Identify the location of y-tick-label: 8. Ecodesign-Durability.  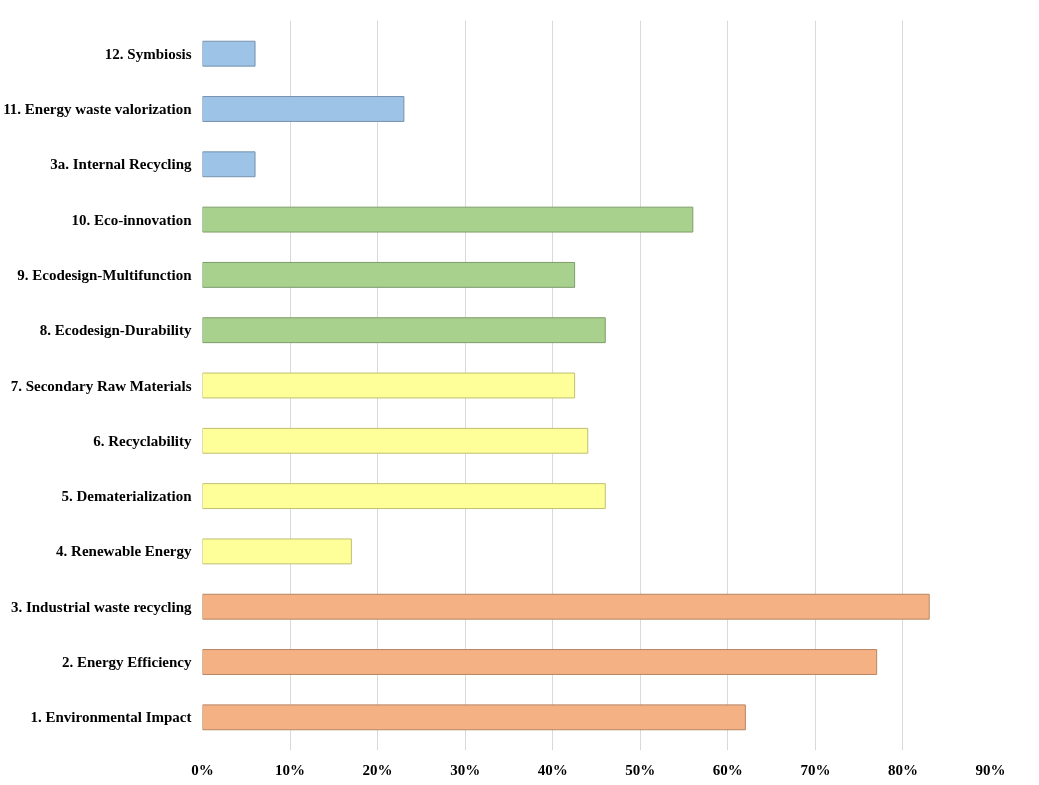
(115, 330).